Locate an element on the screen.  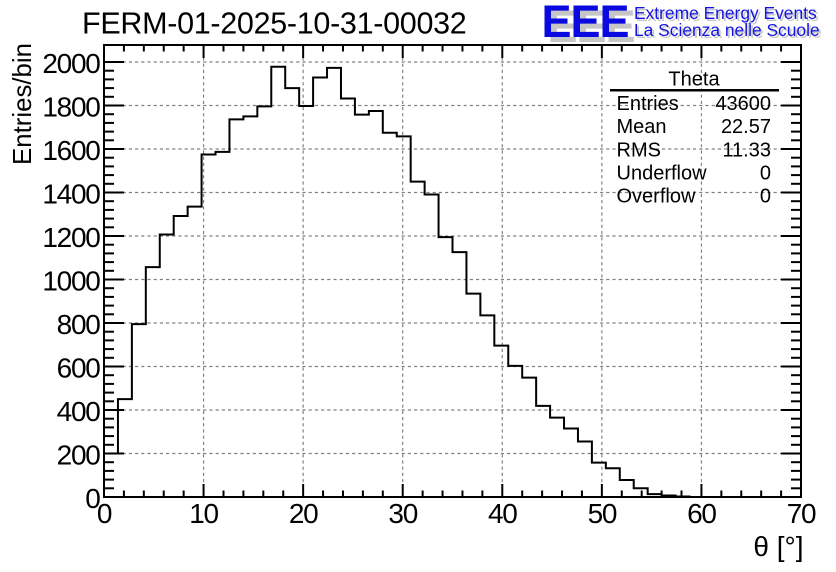
svg-text: 22.57 is located at coordinates (746, 127).